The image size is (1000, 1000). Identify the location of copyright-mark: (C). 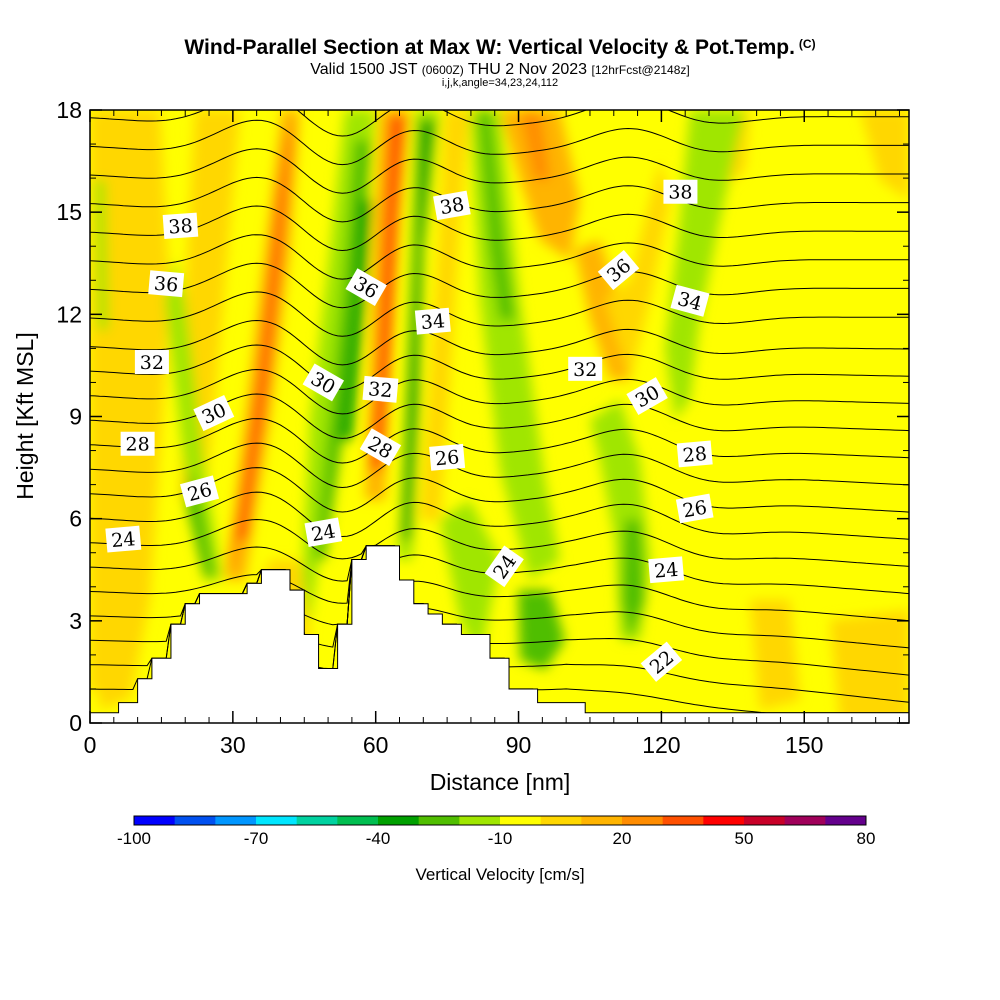
(807, 44).